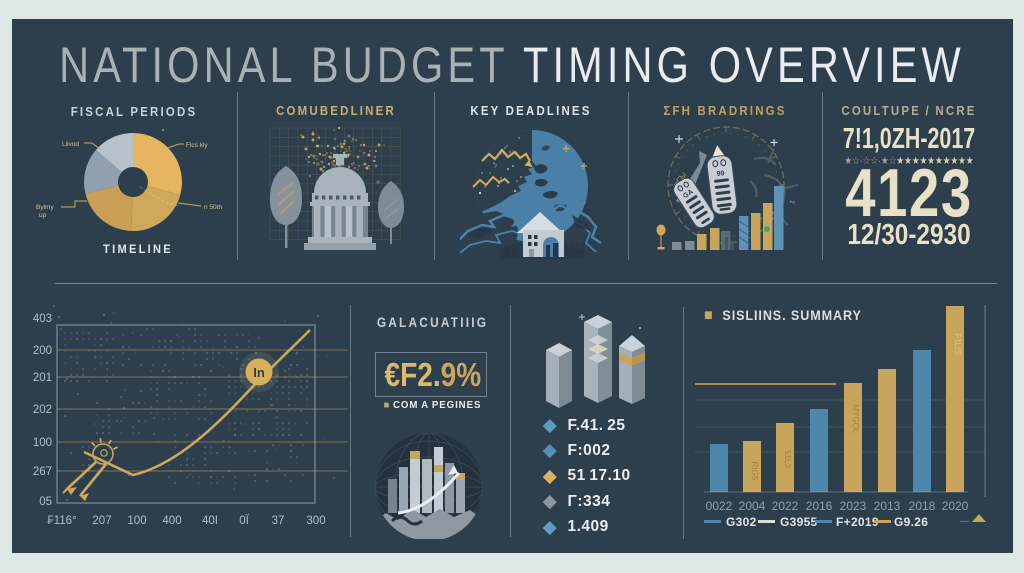  Describe the element at coordinates (957, 343) in the screenshot. I see `svg-text: F1LIS` at that location.